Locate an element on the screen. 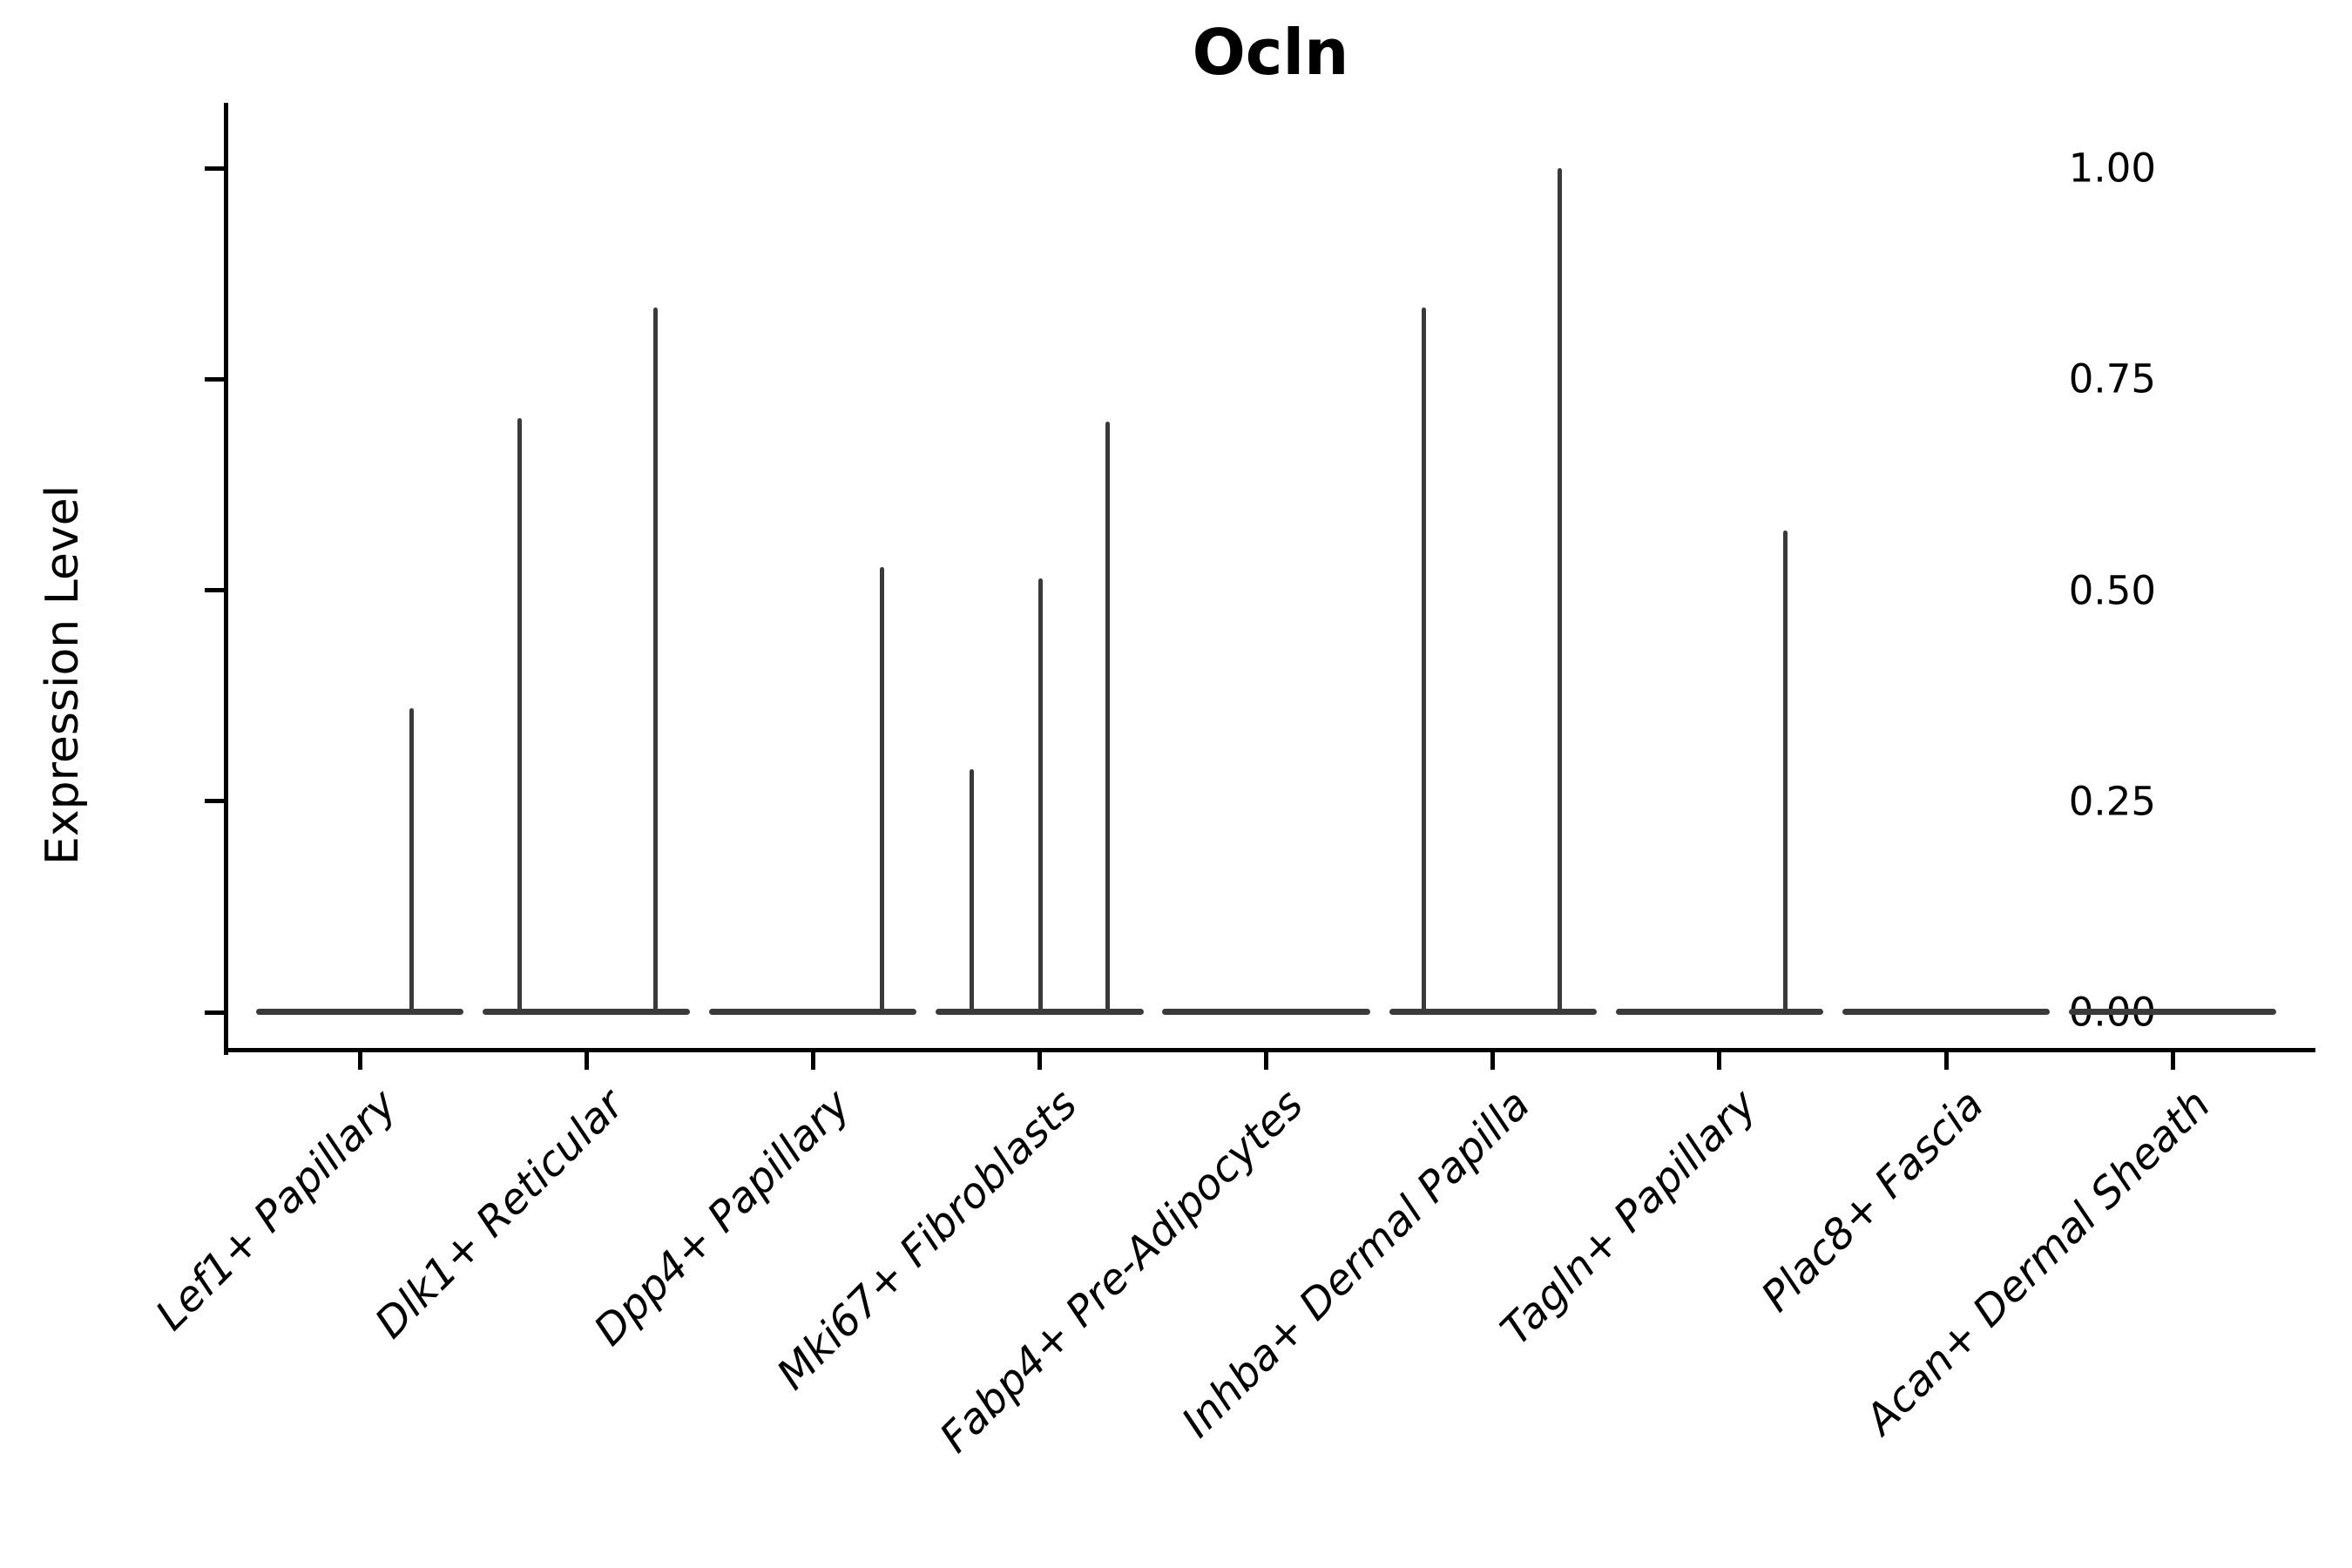 The image size is (2352, 1568). y-axis-line is located at coordinates (226, 579).